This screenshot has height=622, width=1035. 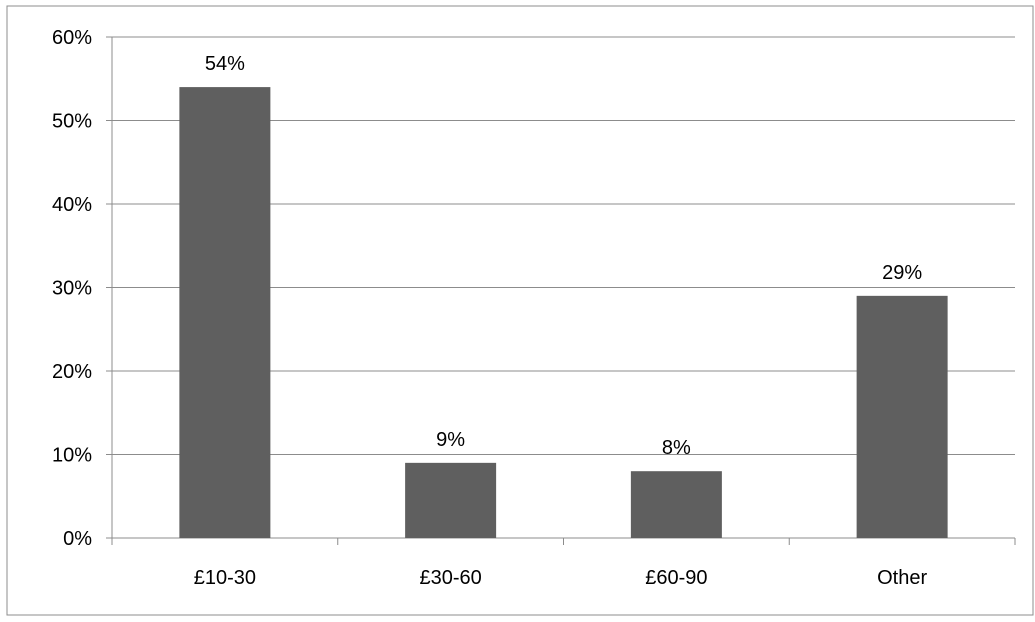 What do you see at coordinates (676, 578) in the screenshot?
I see `x-tick-label: £60-90` at bounding box center [676, 578].